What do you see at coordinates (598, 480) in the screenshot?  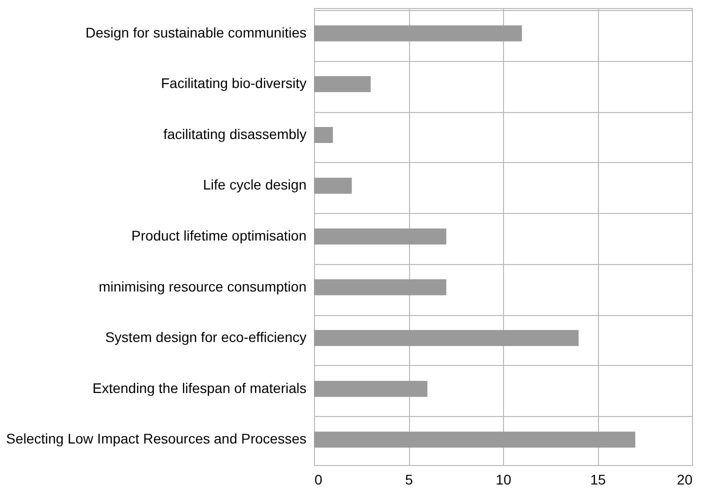 I see `x-tick-label: 15` at bounding box center [598, 480].